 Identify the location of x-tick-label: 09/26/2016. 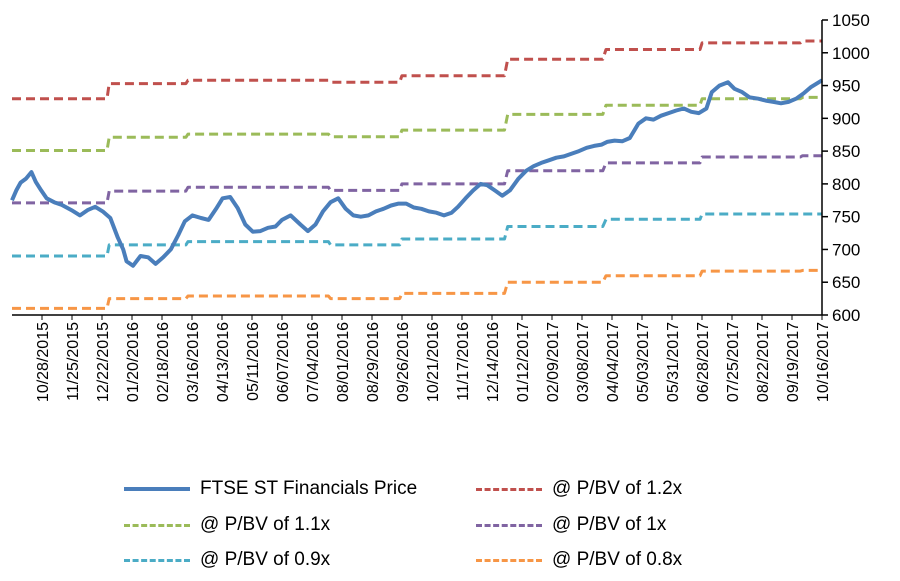
(403, 362).